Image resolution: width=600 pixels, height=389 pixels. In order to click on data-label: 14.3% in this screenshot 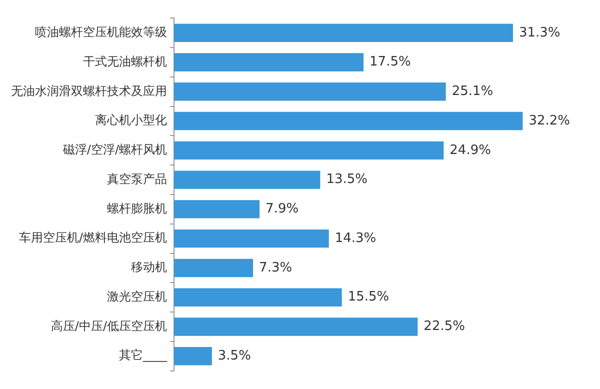, I will do `click(355, 238)`.